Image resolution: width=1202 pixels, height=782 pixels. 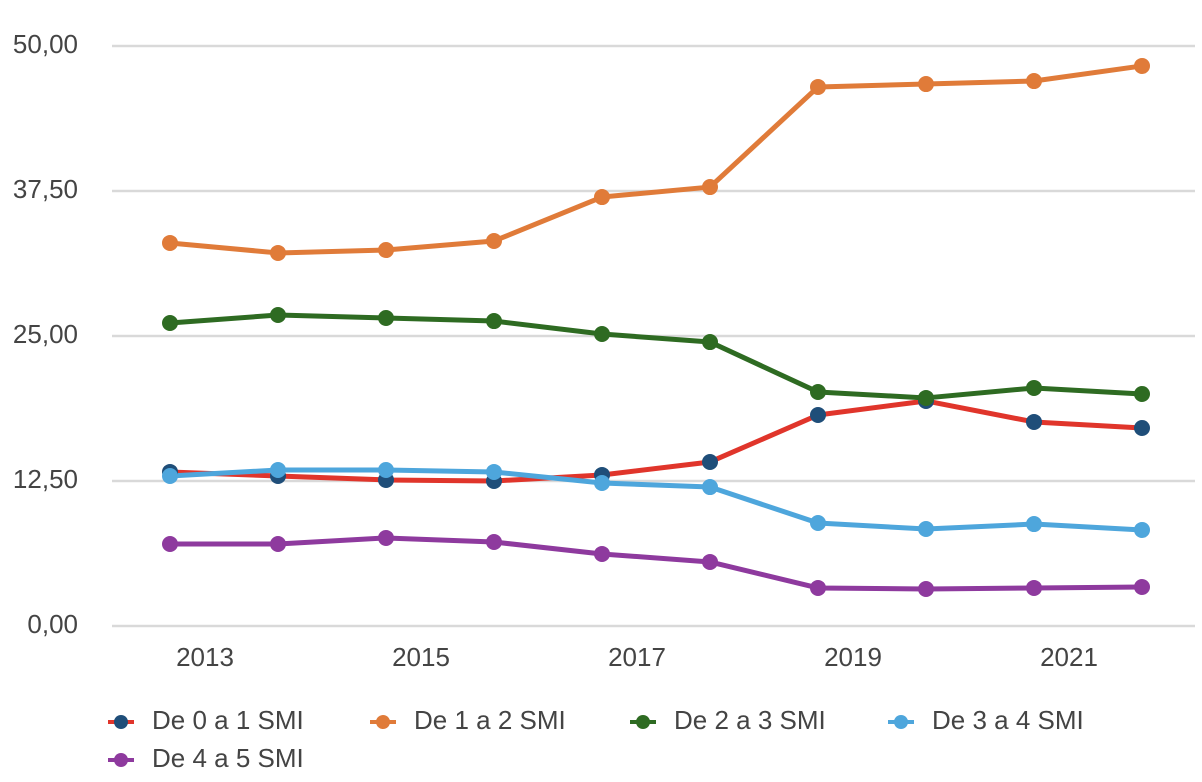 I want to click on x-tick-label: 2013, so click(x=205, y=657).